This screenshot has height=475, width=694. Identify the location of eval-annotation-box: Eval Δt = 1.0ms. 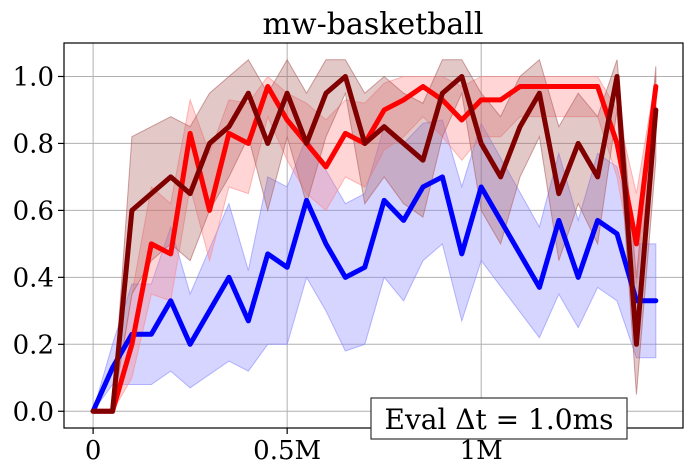
(499, 418).